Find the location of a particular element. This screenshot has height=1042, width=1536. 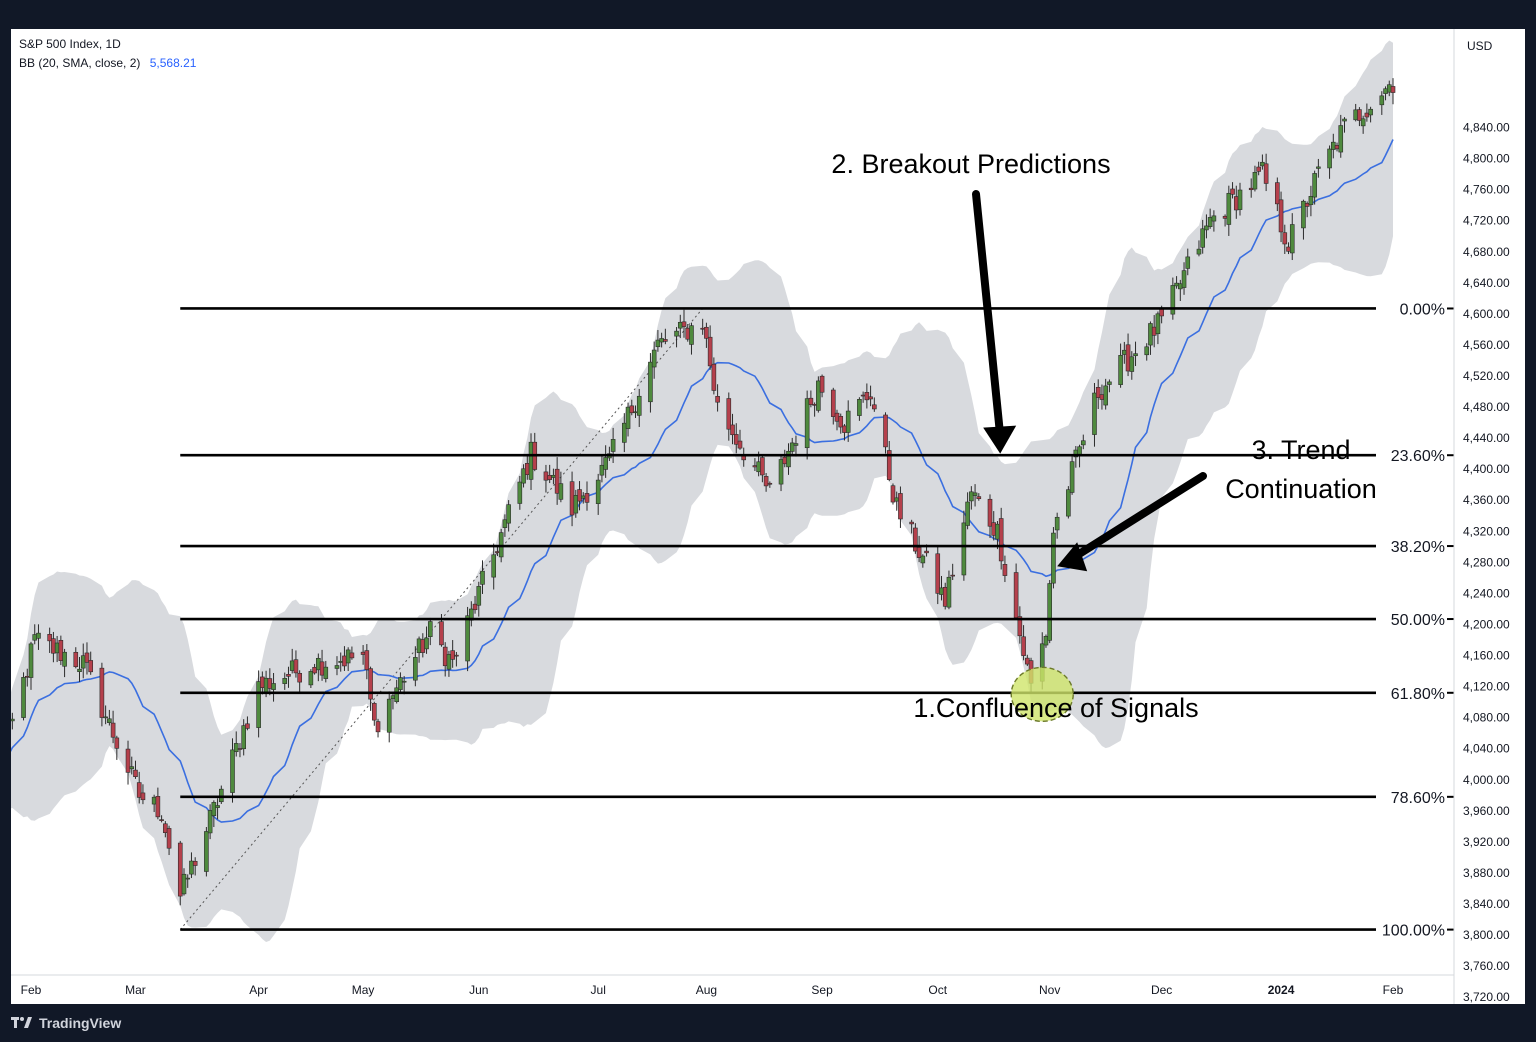

x-tick-label: Aug is located at coordinates (706, 990).